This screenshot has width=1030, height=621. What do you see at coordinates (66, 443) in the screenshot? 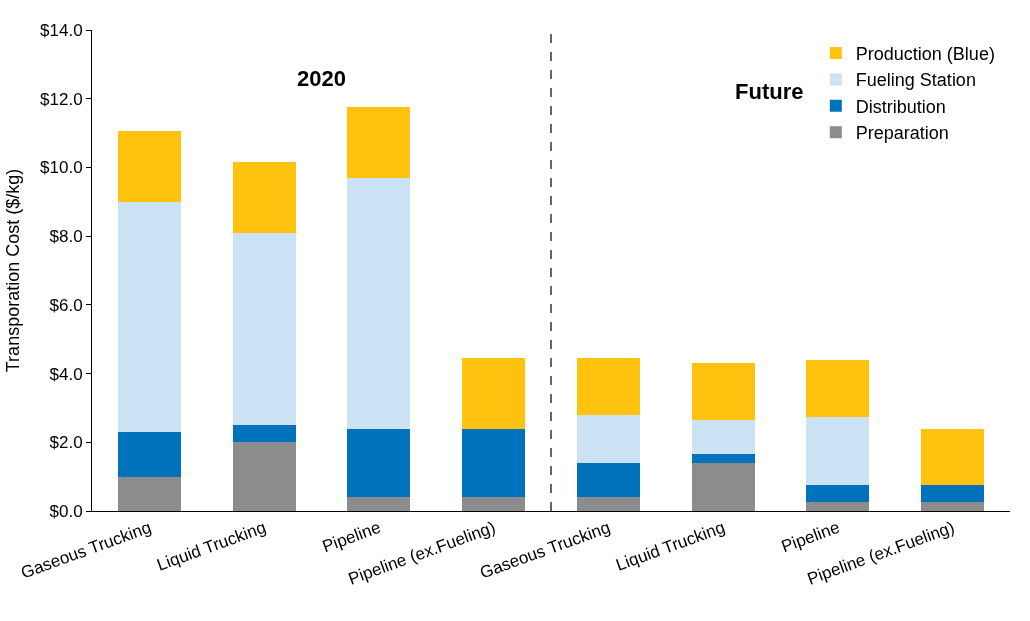
I see `y-tick-label: $2.0` at bounding box center [66, 443].